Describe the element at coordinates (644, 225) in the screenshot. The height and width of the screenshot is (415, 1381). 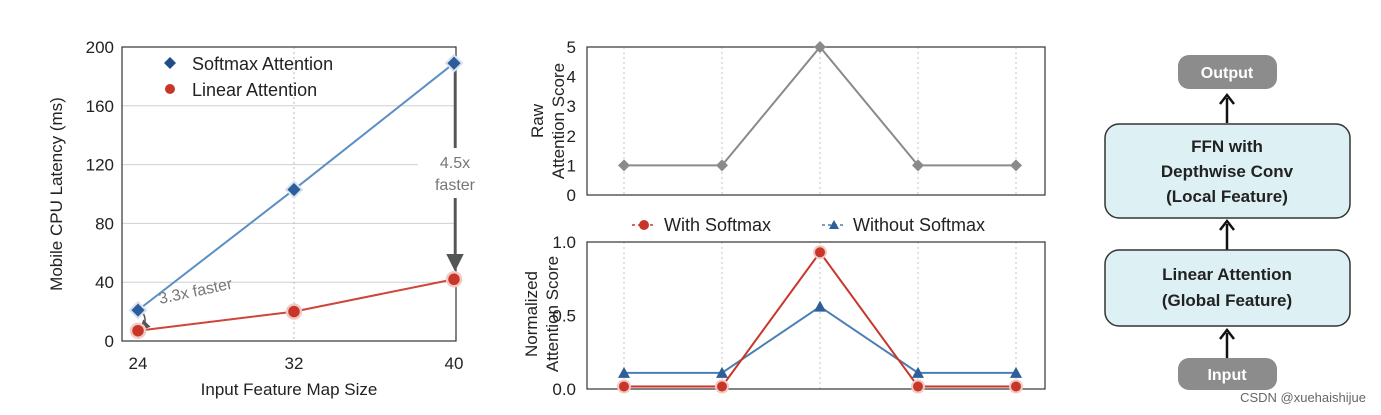
I see `legend-with-softmax-marker` at that location.